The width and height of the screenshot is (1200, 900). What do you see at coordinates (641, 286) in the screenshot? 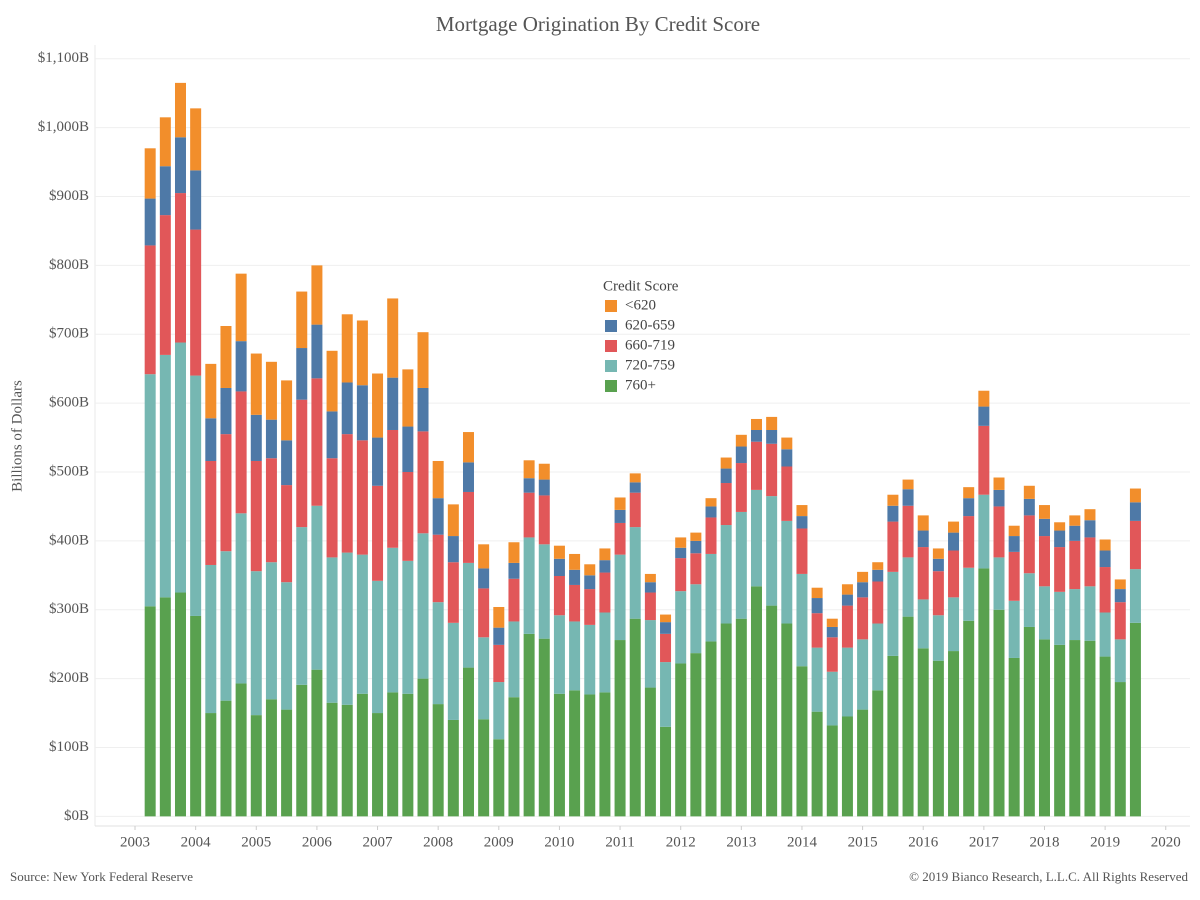
I see `legend-title: Credit Score` at bounding box center [641, 286].